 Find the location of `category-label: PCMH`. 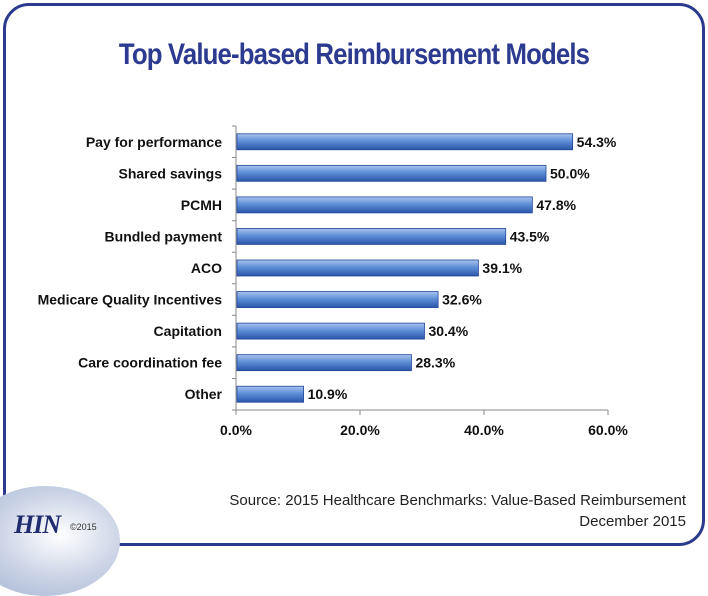

category-label: PCMH is located at coordinates (201, 205).